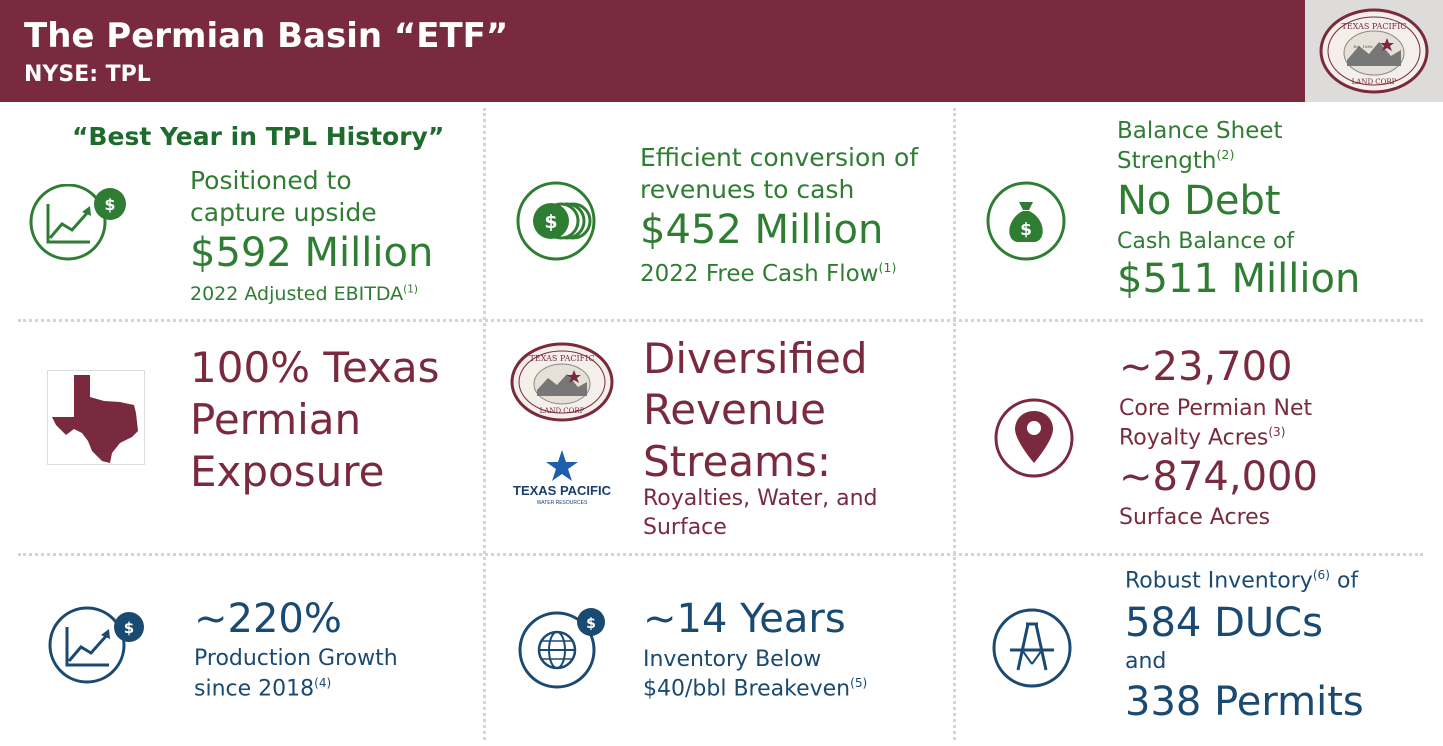 Image resolution: width=1443 pixels, height=746 pixels. What do you see at coordinates (1200, 131) in the screenshot?
I see `balance-line1: Balance Sheet` at bounding box center [1200, 131].